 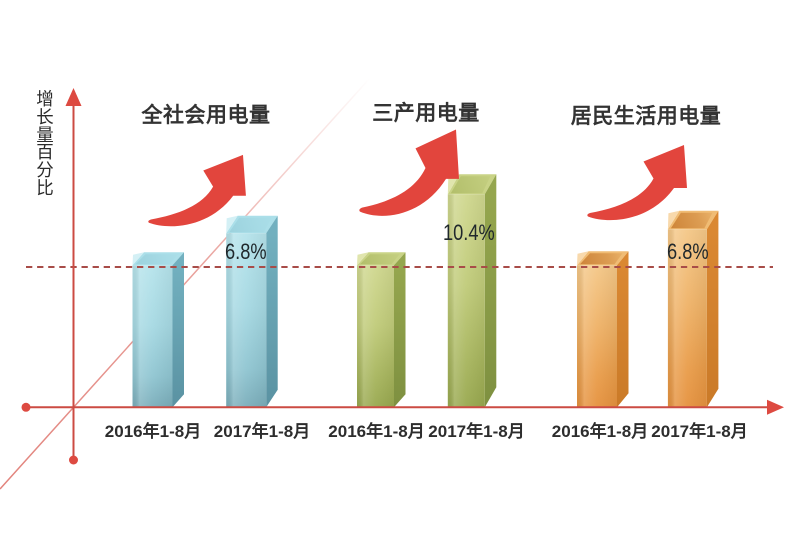 I want to click on x-axis-start-dot, so click(x=26, y=407).